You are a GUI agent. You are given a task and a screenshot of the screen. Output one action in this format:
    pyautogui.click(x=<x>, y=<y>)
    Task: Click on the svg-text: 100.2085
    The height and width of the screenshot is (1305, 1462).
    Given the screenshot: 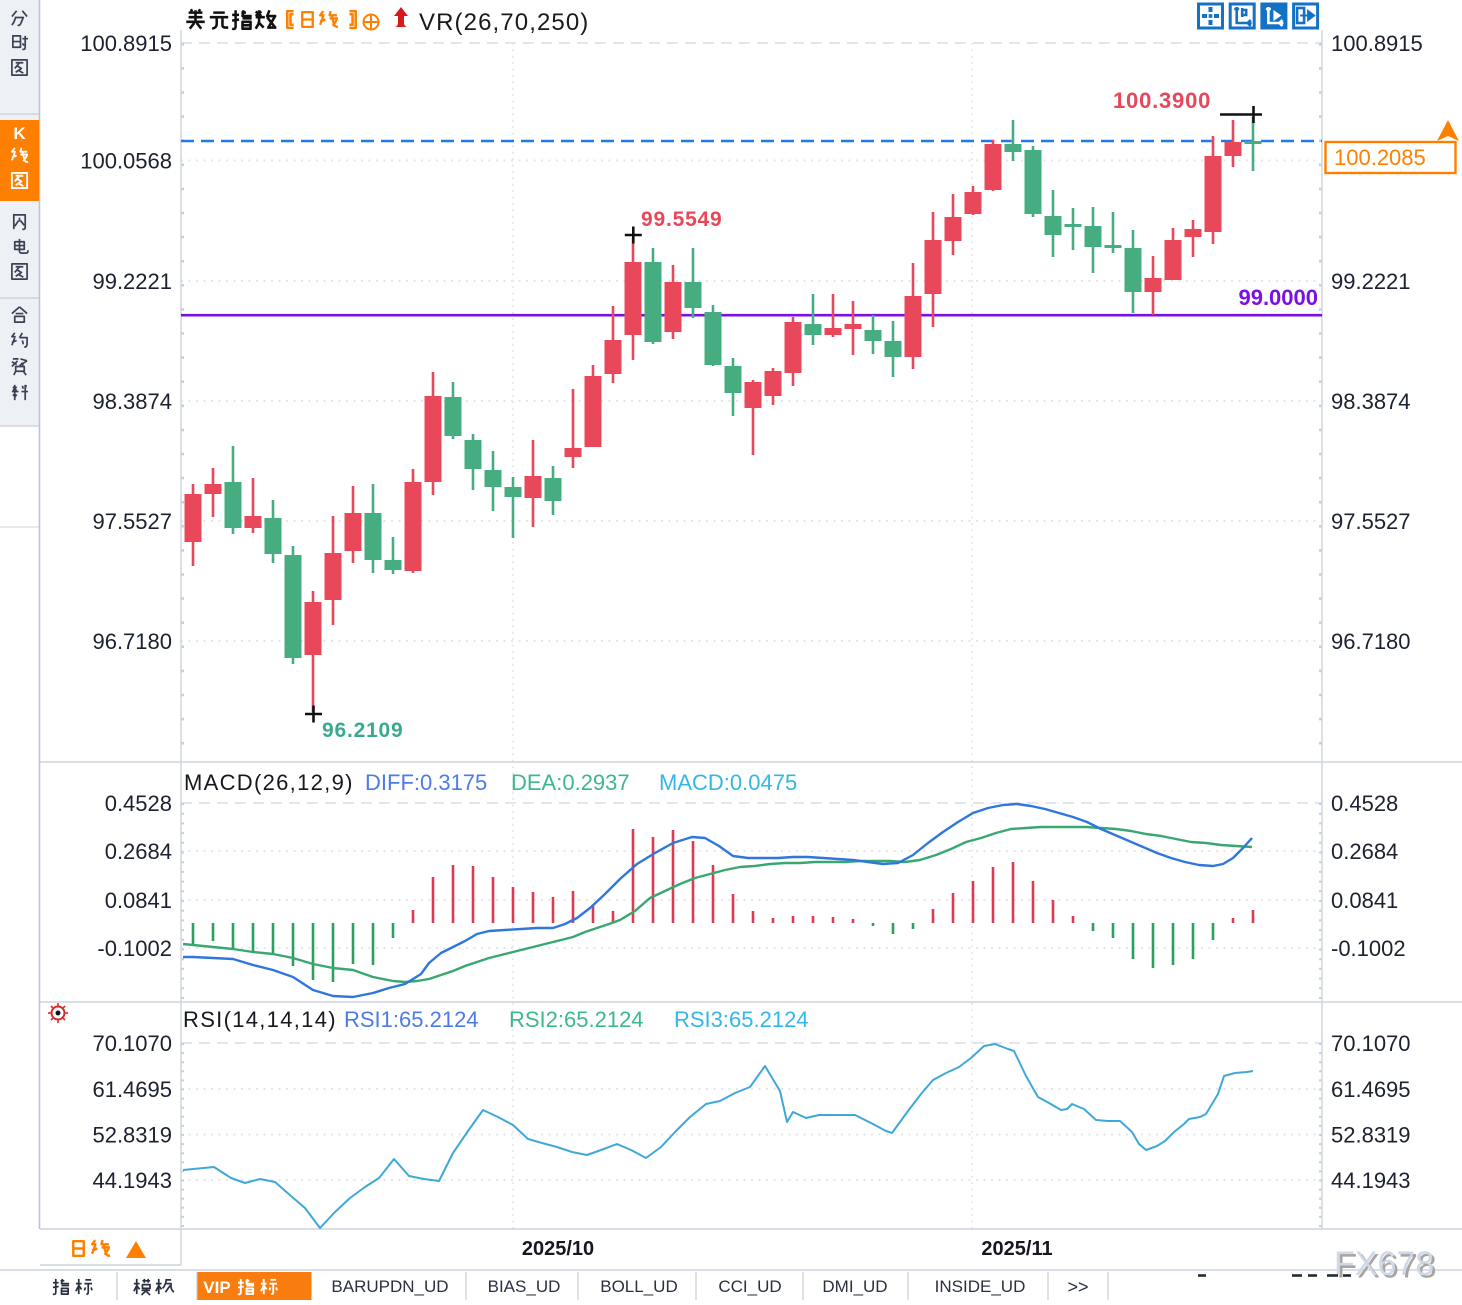 What is the action you would take?
    pyautogui.click(x=1380, y=157)
    